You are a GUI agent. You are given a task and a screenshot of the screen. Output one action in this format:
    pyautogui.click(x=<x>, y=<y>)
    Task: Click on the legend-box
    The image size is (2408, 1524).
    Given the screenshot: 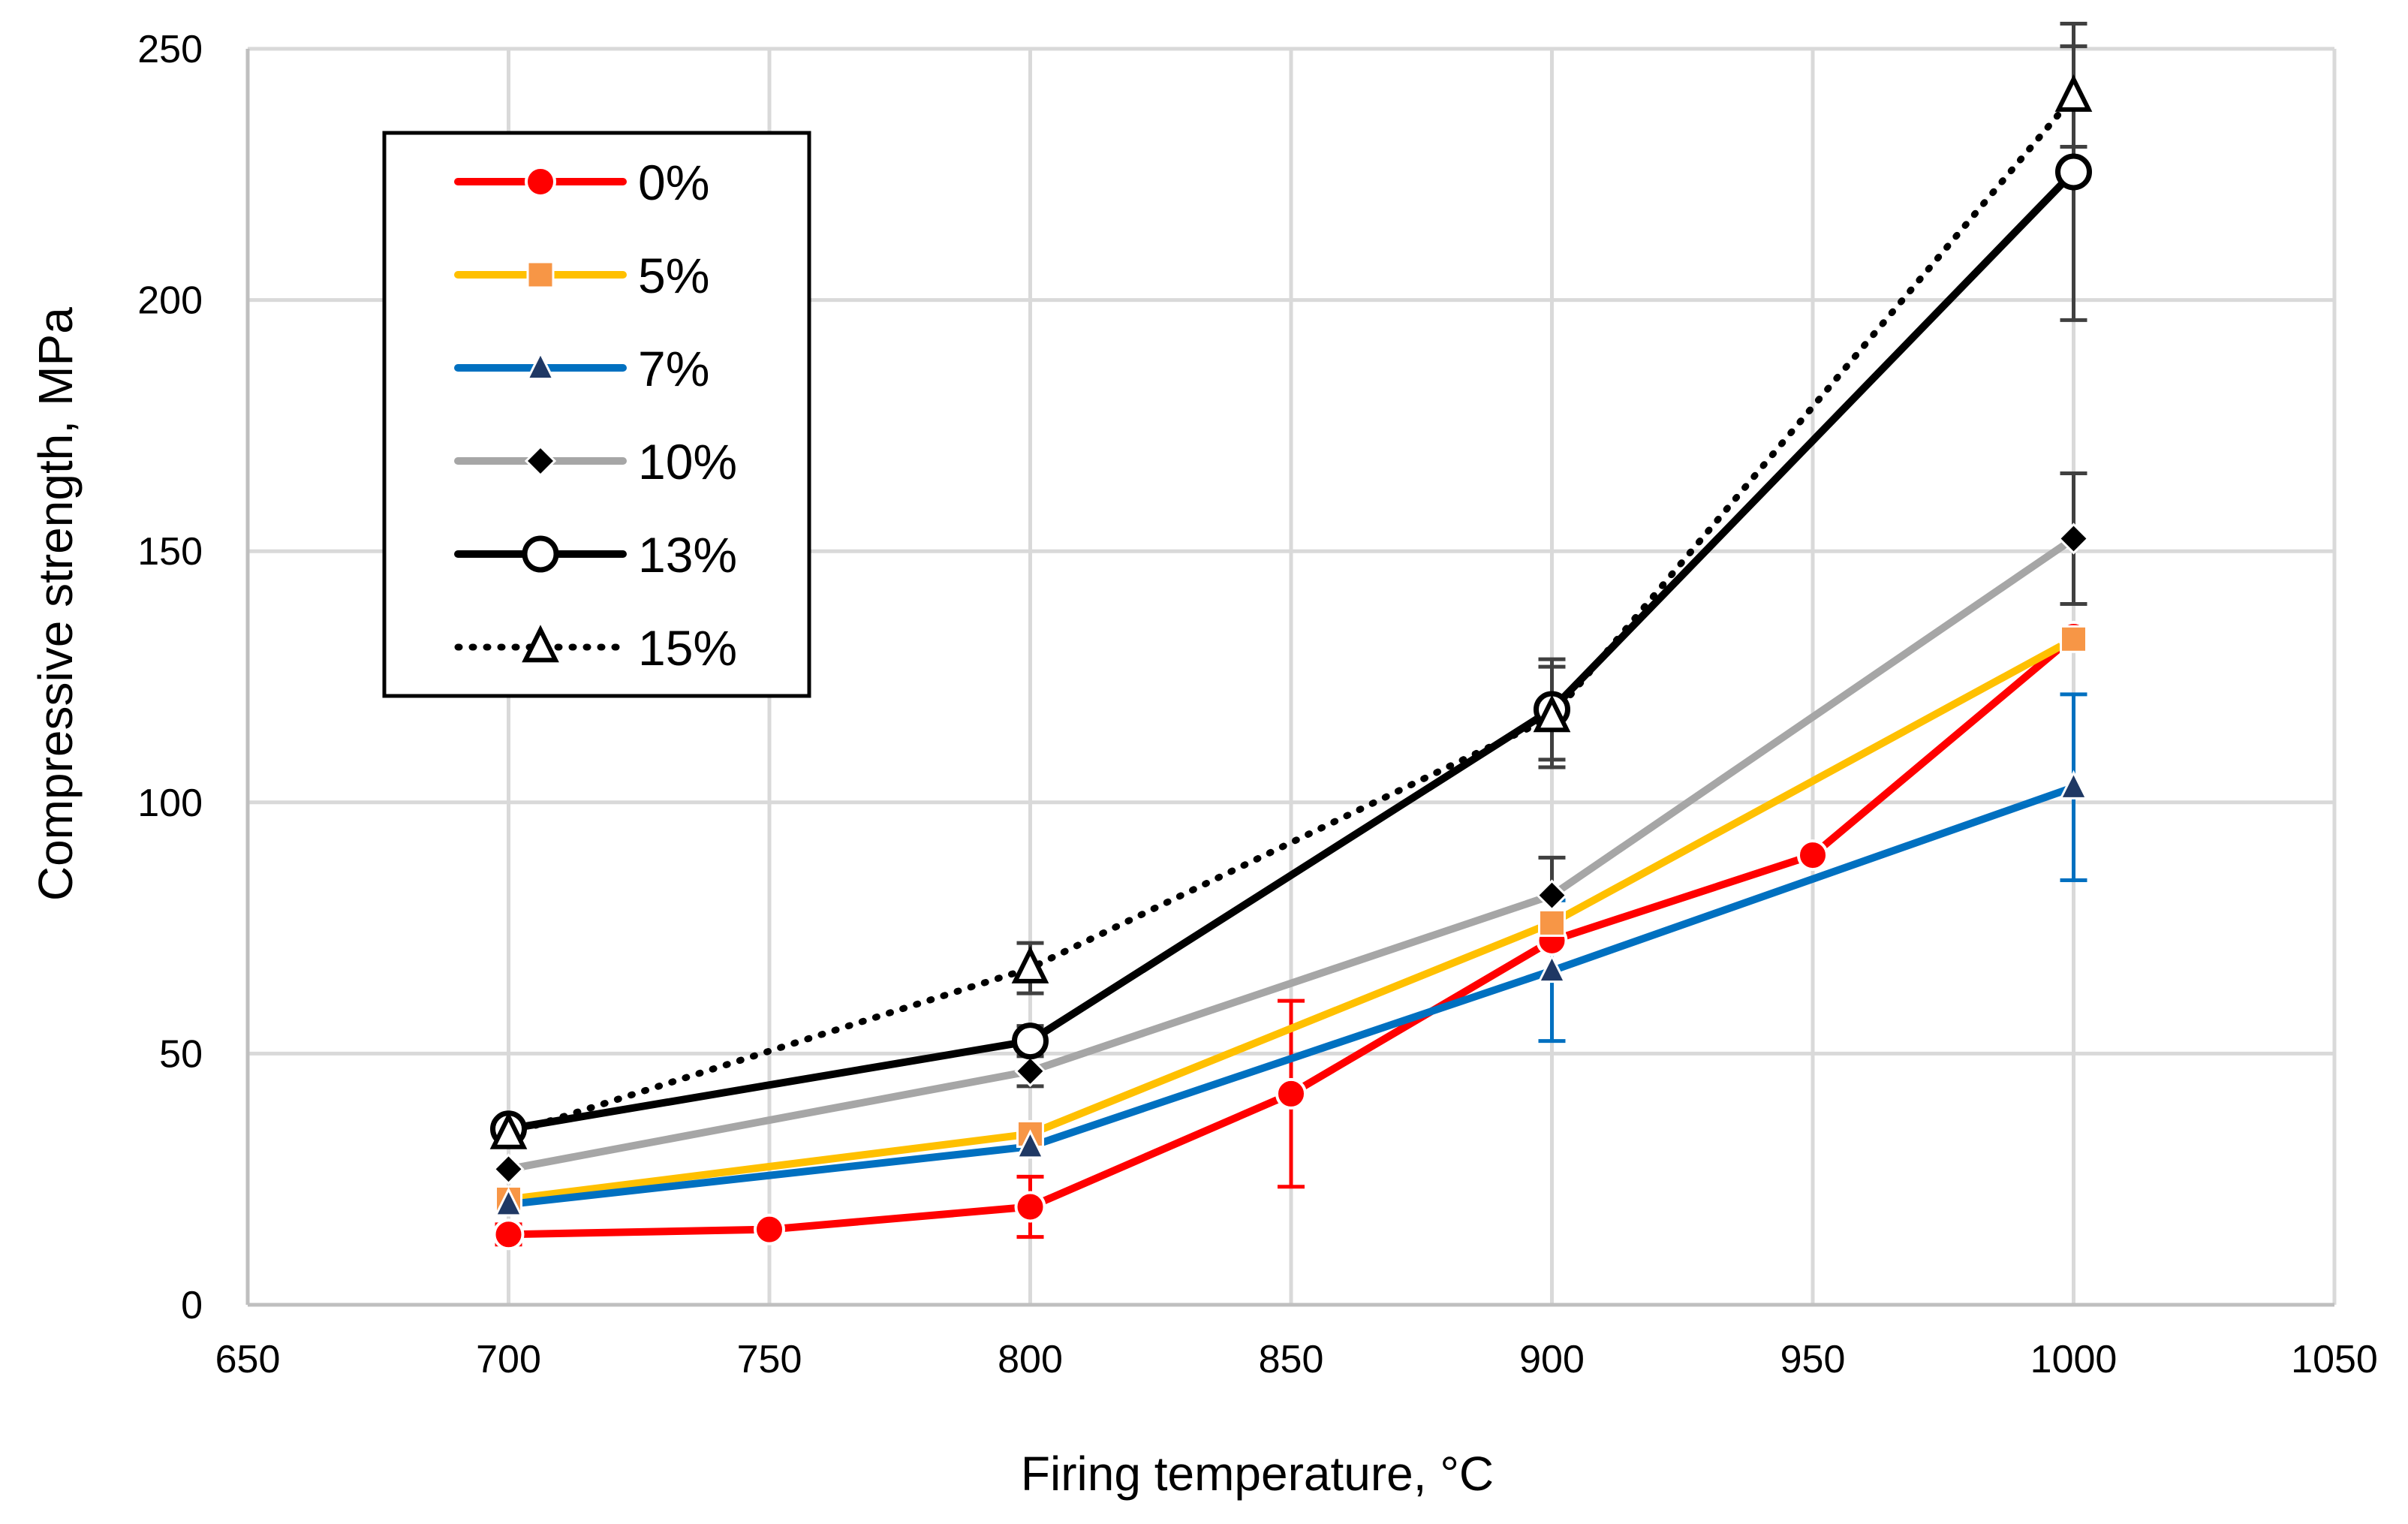 What is the action you would take?
    pyautogui.click(x=596, y=414)
    